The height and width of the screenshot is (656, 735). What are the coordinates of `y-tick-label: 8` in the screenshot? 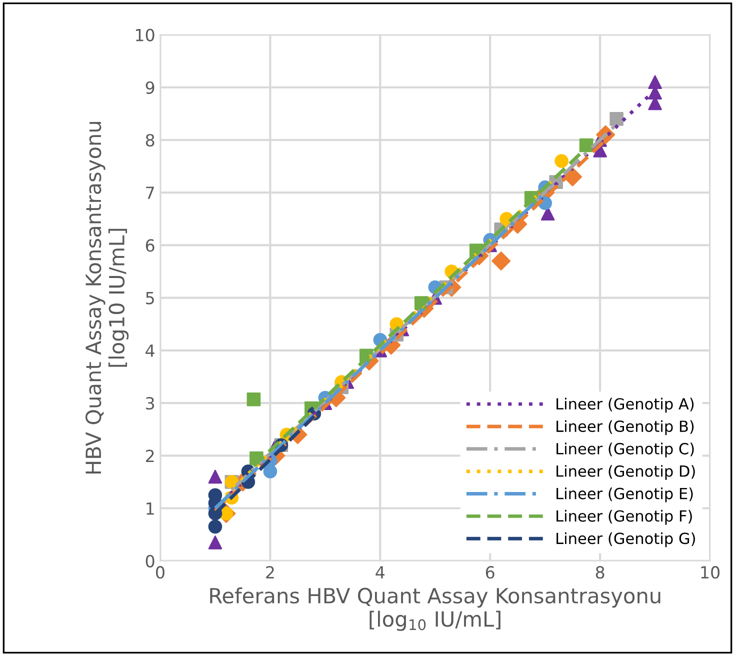 It's located at (150, 140).